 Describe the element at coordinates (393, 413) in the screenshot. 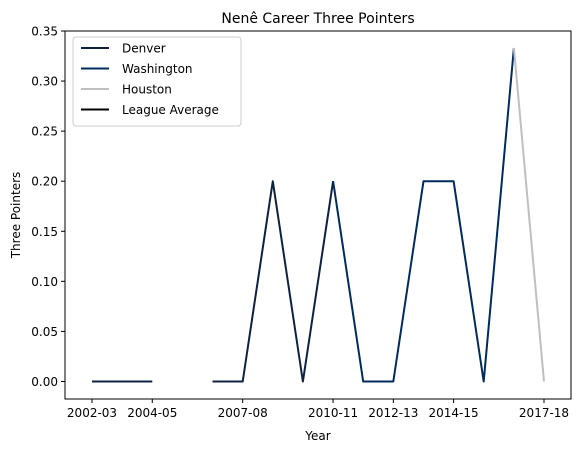

I see `x-tick-label: 2012-13` at that location.